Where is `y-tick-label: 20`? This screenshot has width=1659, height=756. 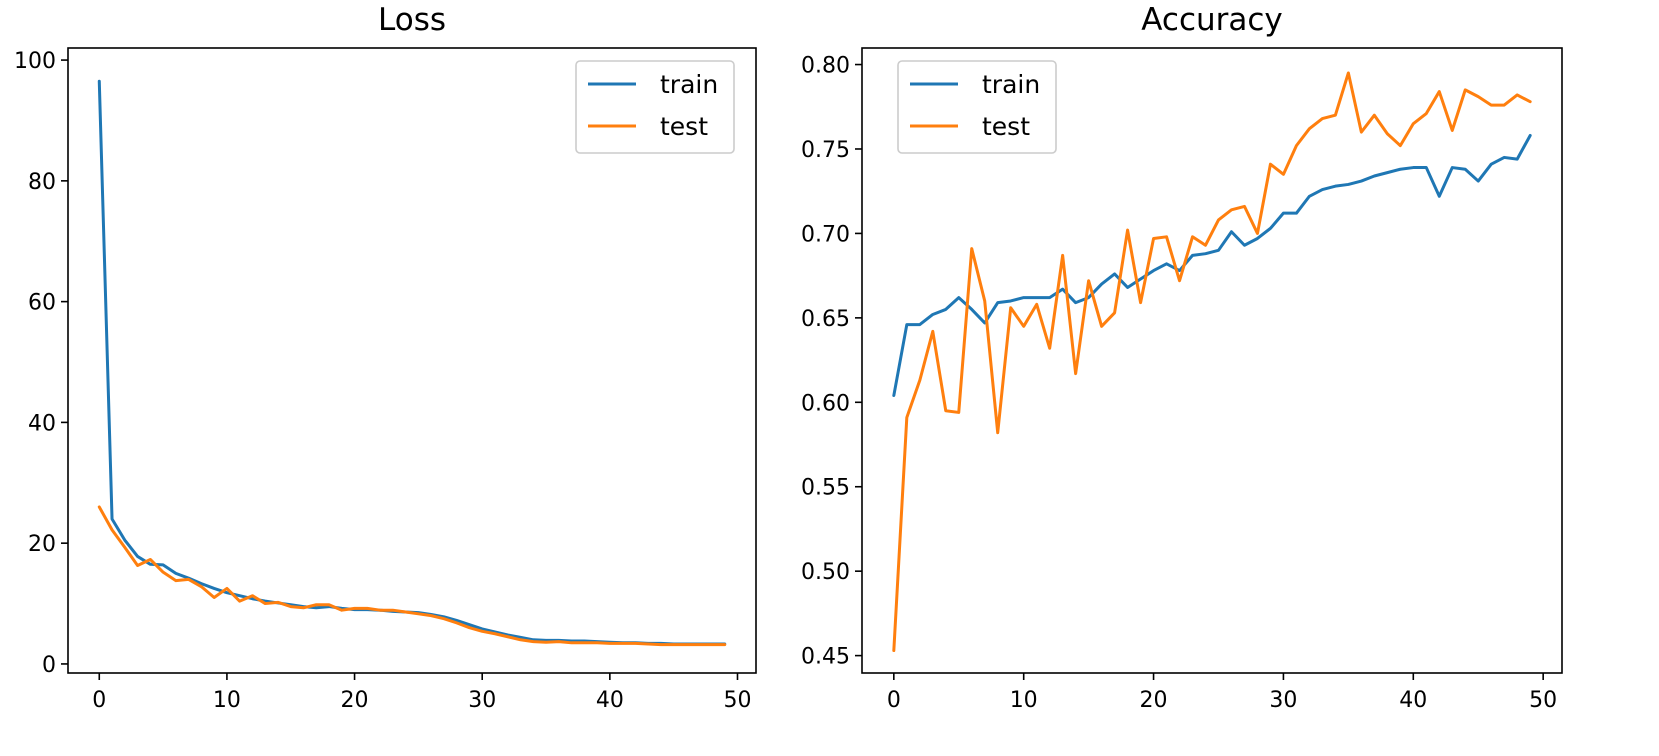
y-tick-label: 20 is located at coordinates (42, 544).